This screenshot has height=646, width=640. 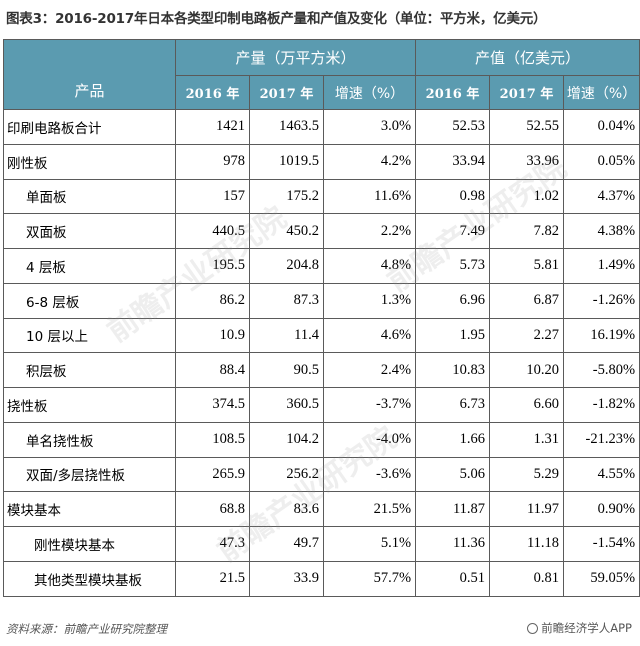 I want to click on output-group-header: 产量（万平方米）, so click(x=295, y=57).